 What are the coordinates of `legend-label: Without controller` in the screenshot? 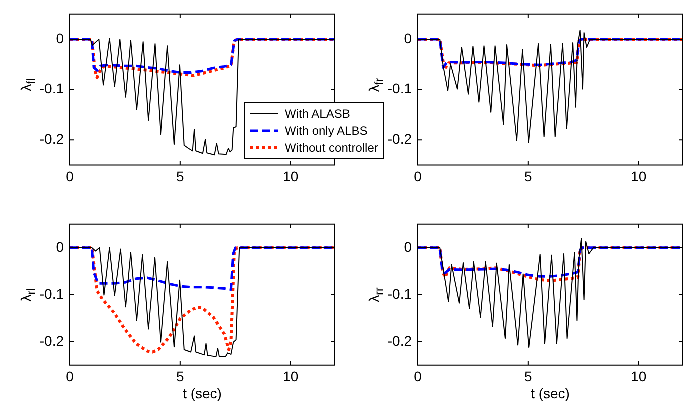 It's located at (331, 147).